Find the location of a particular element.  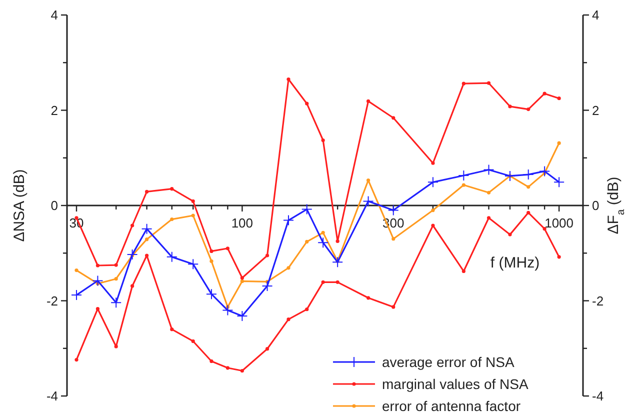

y-axis-title: ΔNSA (dB) is located at coordinates (19, 205).